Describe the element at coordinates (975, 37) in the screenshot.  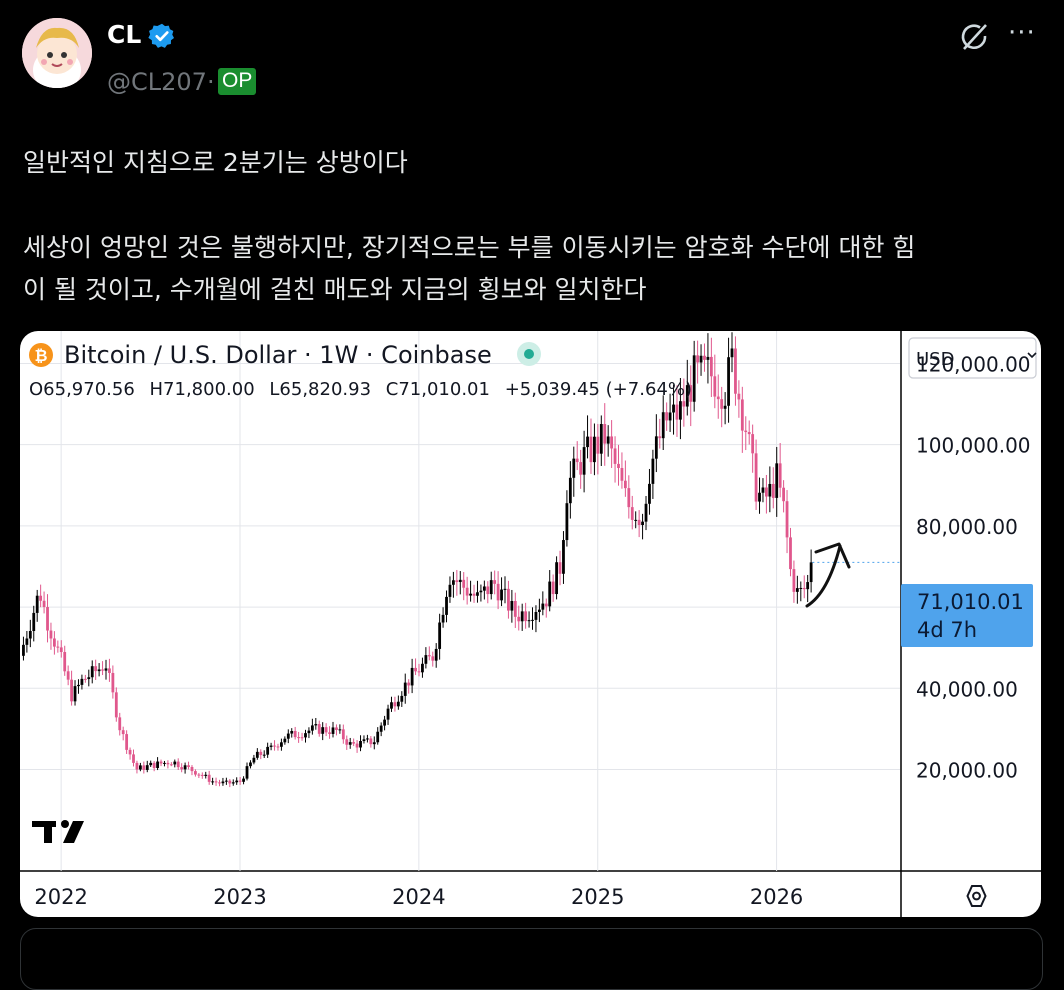
I see `grok-icon` at that location.